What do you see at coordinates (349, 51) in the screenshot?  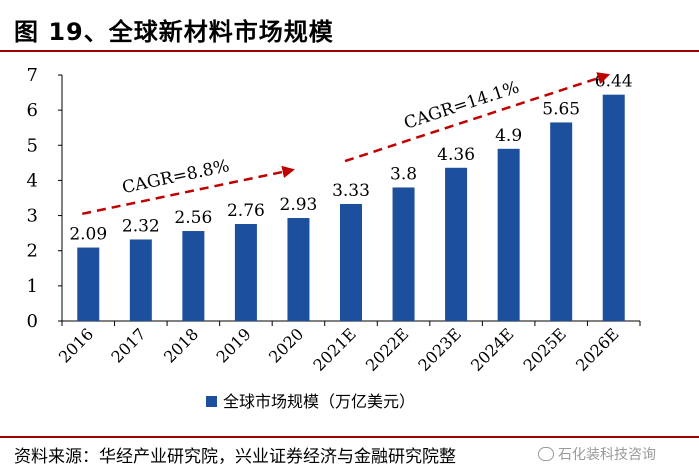 I see `title-divider` at bounding box center [349, 51].